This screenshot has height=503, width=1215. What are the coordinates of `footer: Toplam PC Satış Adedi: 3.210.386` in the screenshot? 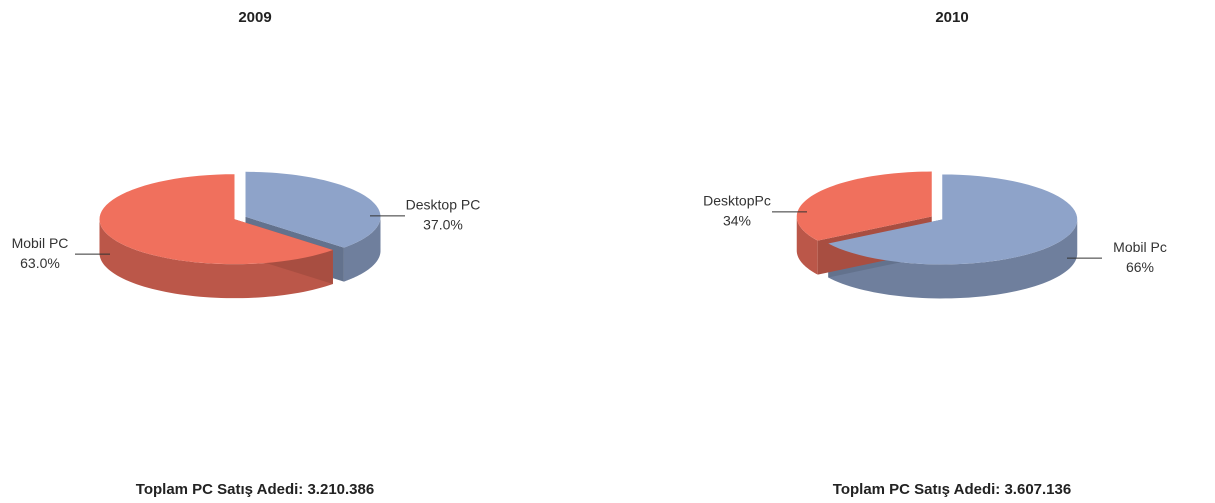 It's located at (255, 489).